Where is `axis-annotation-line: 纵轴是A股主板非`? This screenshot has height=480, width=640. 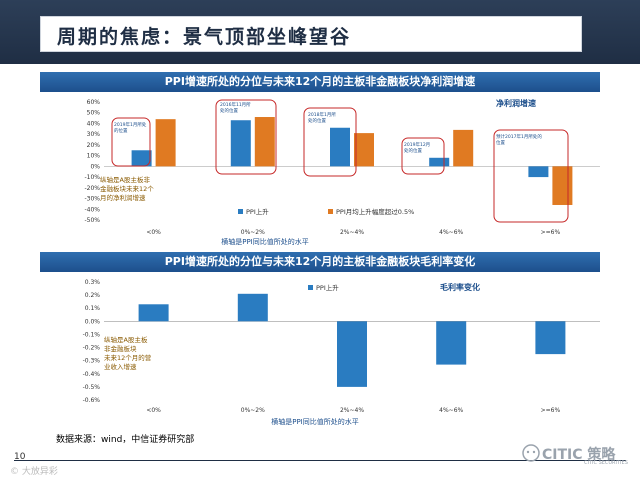
axis-annotation-line: 纵轴是A股主板非 is located at coordinates (125, 179).